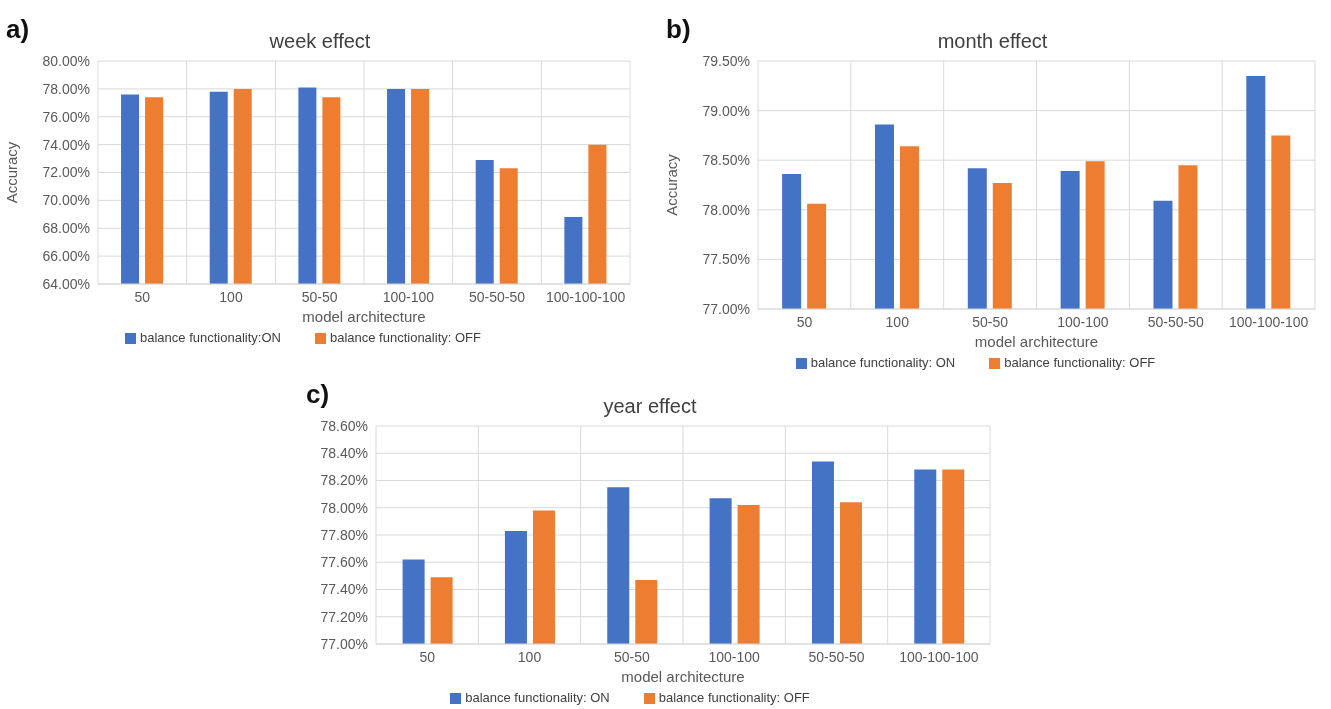 The width and height of the screenshot is (1331, 709). I want to click on y-tick-label: 79.00%, so click(726, 110).